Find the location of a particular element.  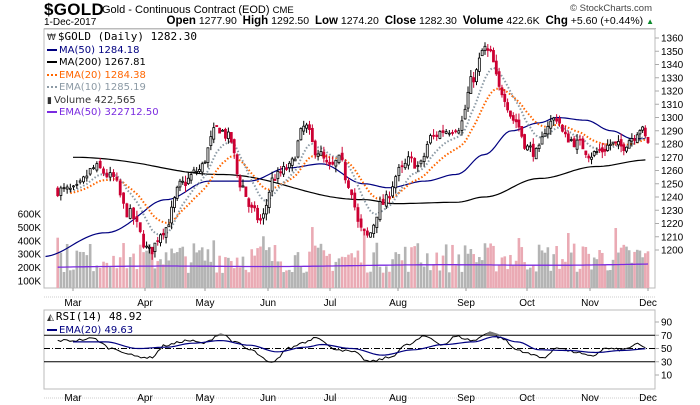

rsi-area-icon: ◭ is located at coordinates (50, 318).